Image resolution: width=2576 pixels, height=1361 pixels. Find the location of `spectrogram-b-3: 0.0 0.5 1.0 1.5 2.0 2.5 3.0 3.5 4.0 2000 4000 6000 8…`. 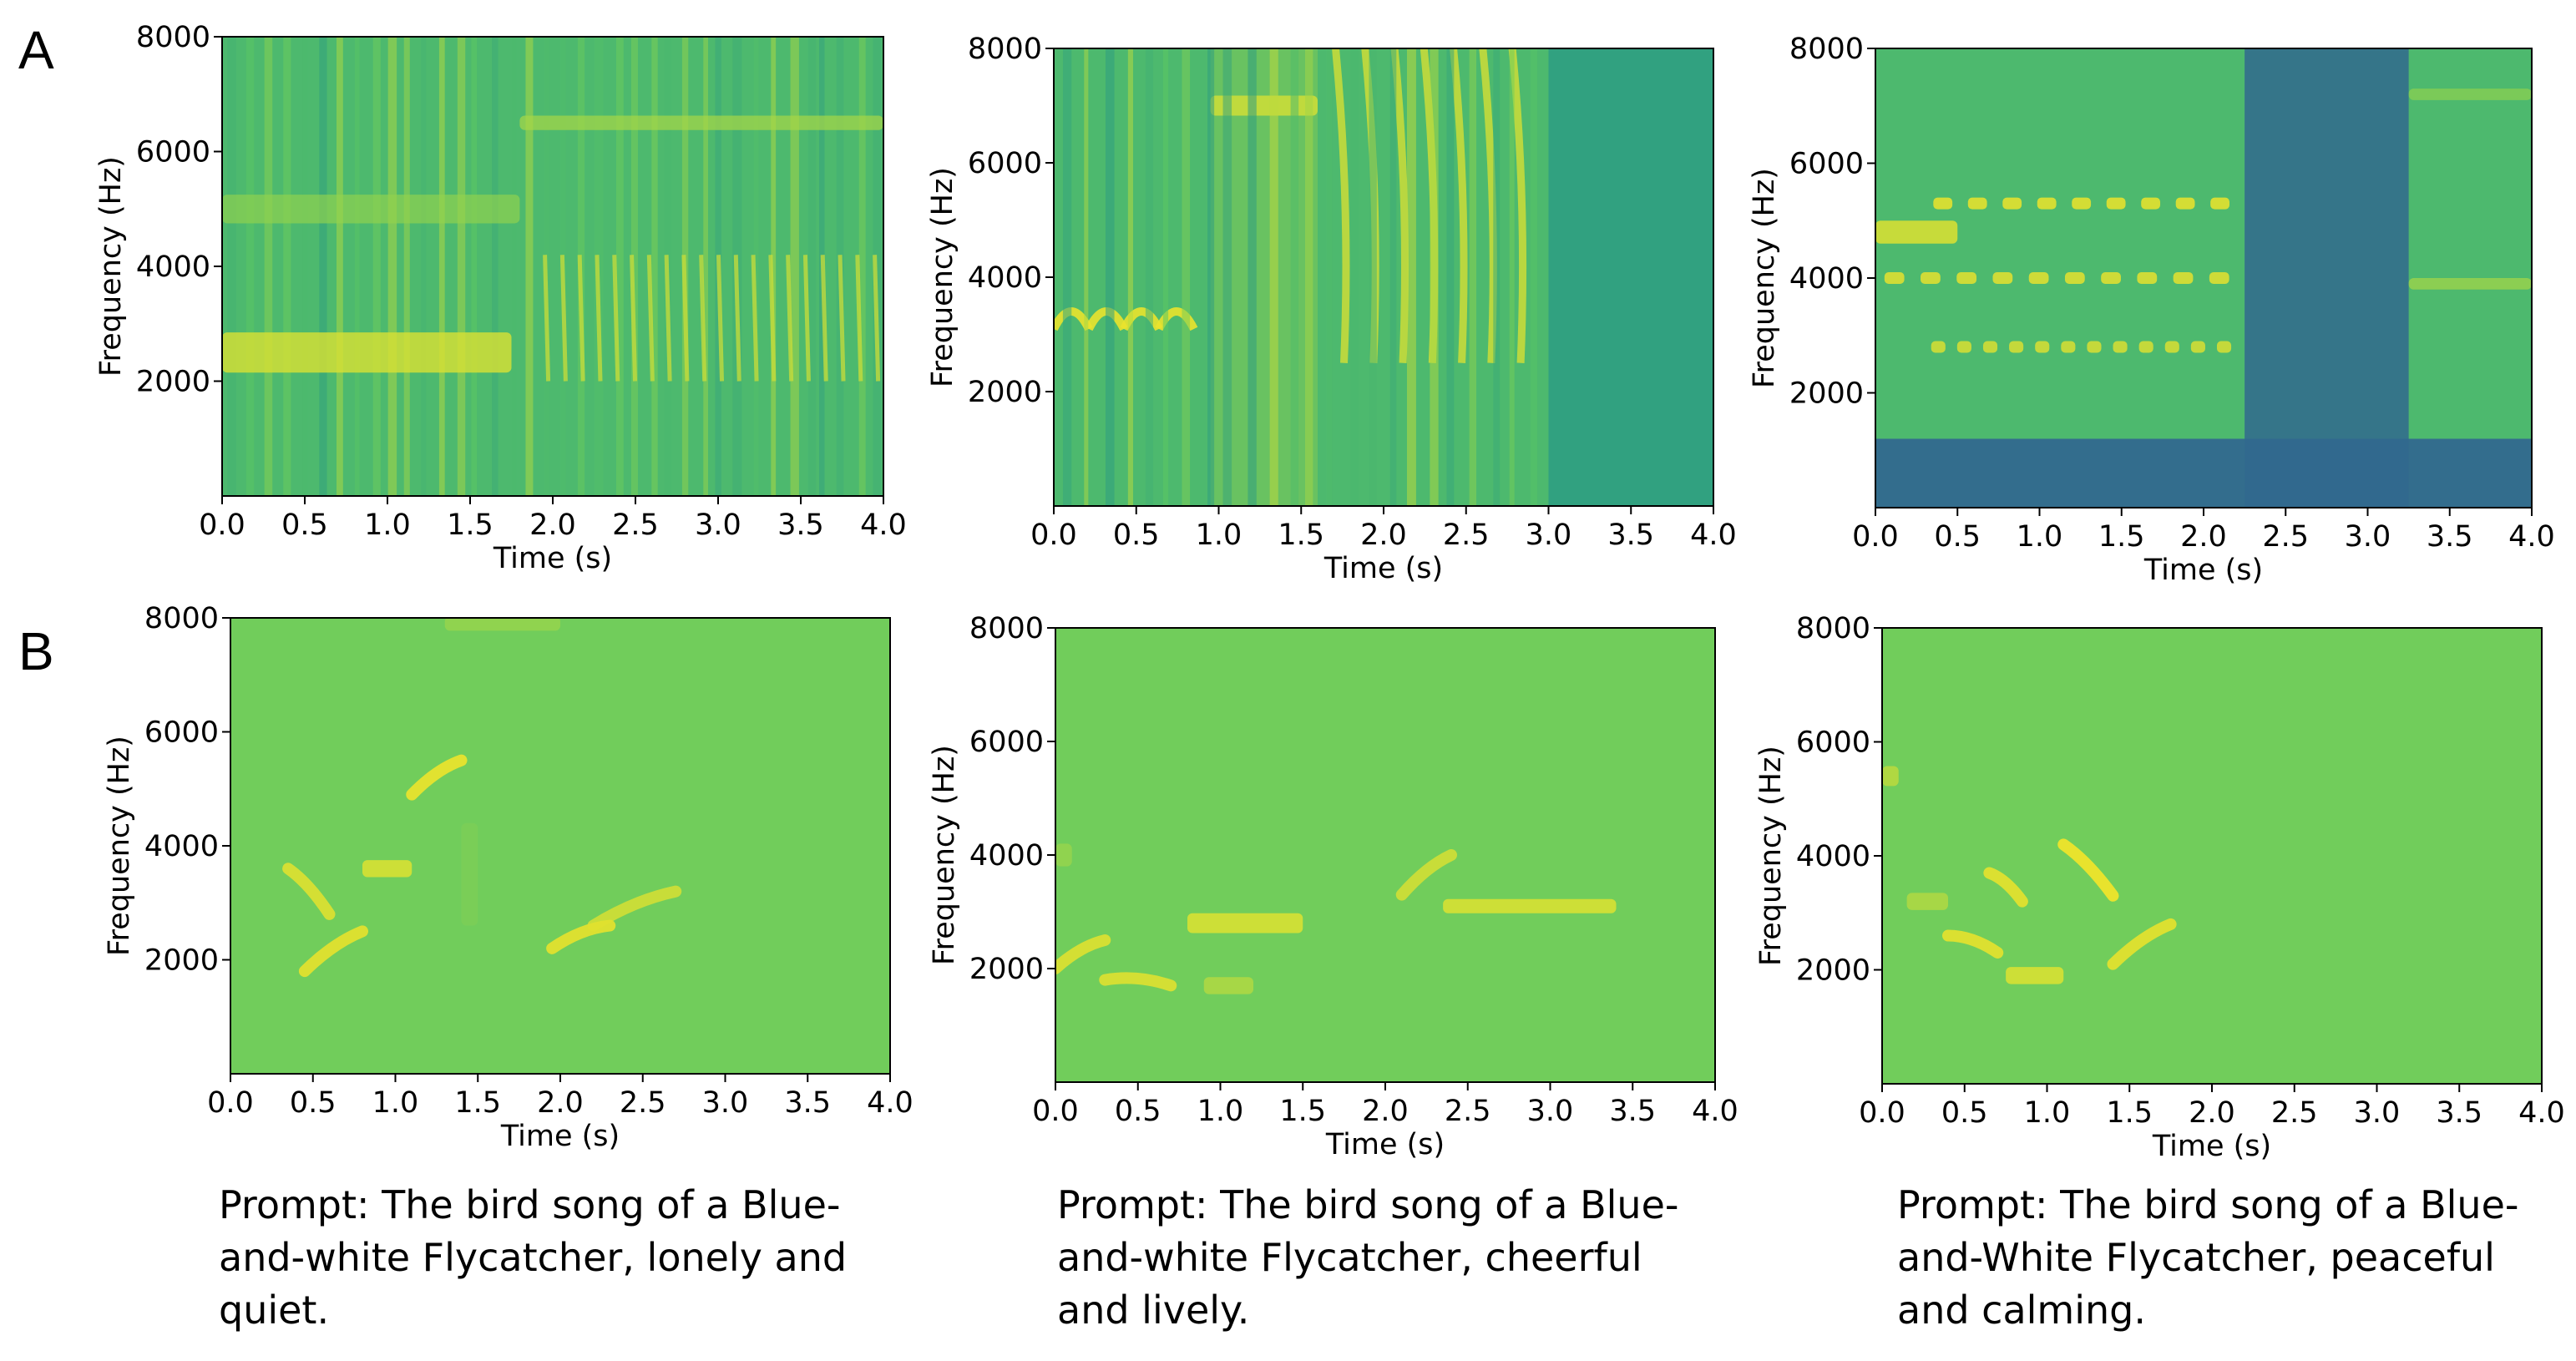

spectrogram-b-3: 0.0 0.5 1.0 1.5 2.0 2.5 3.0 3.5 4.0 2000 4000 6000 8… is located at coordinates (2159, 887).